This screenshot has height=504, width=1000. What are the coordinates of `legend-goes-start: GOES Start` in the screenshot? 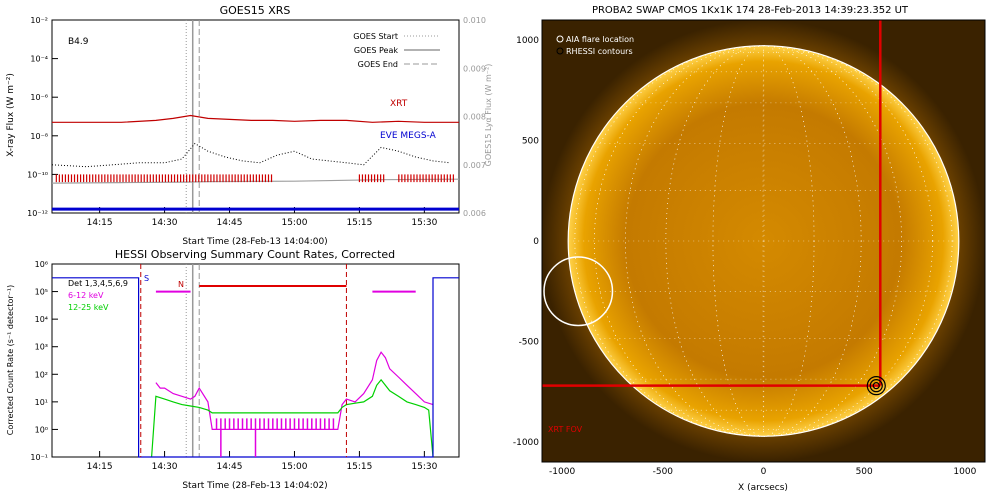 It's located at (375, 36).